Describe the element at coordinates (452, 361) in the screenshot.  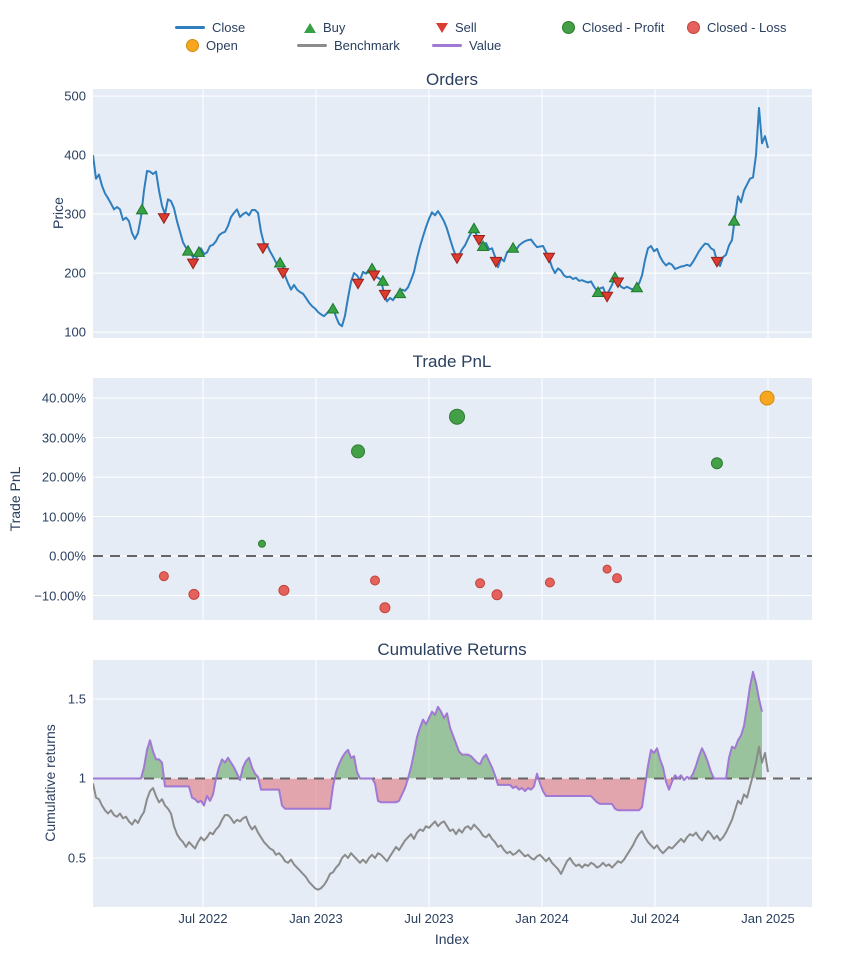
I see `trade-pnl-chart-title: Trade PnL` at that location.